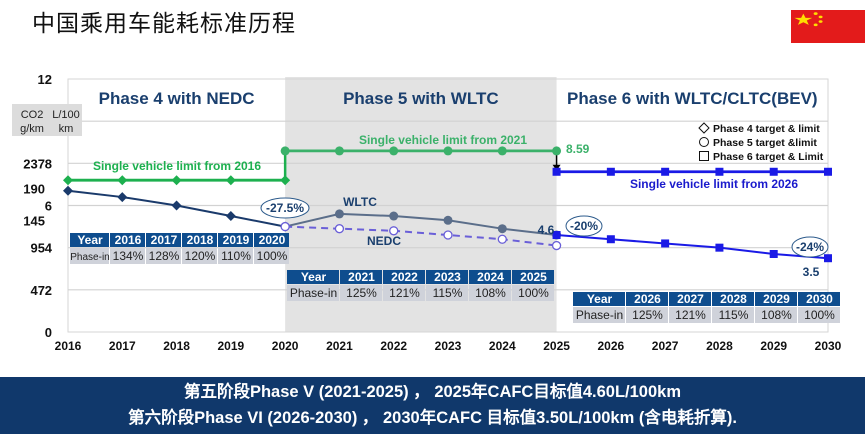  Describe the element at coordinates (828, 26) in the screenshot. I see `china-flag-icon` at that location.